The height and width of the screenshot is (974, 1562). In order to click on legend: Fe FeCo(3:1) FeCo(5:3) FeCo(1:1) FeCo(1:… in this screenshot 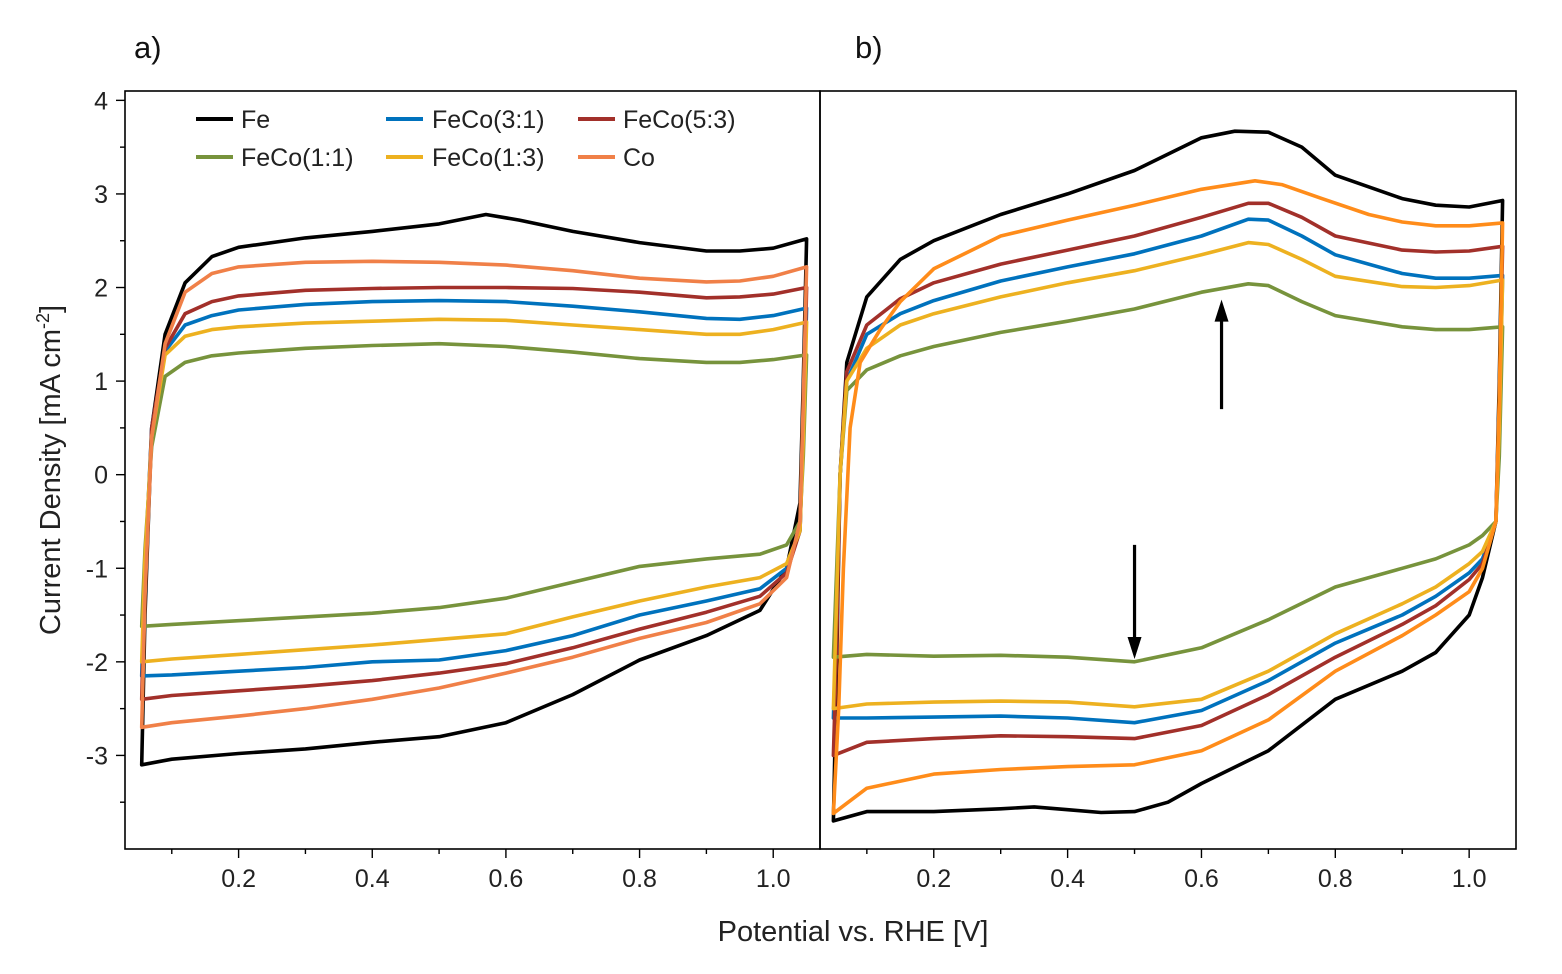, I will do `click(466, 139)`.